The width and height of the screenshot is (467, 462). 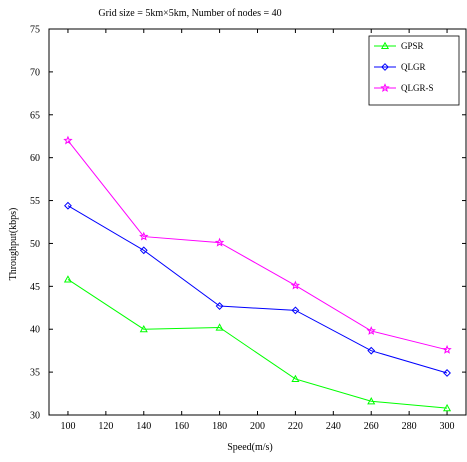 I want to click on y-tick-label: 75, so click(x=35, y=30).